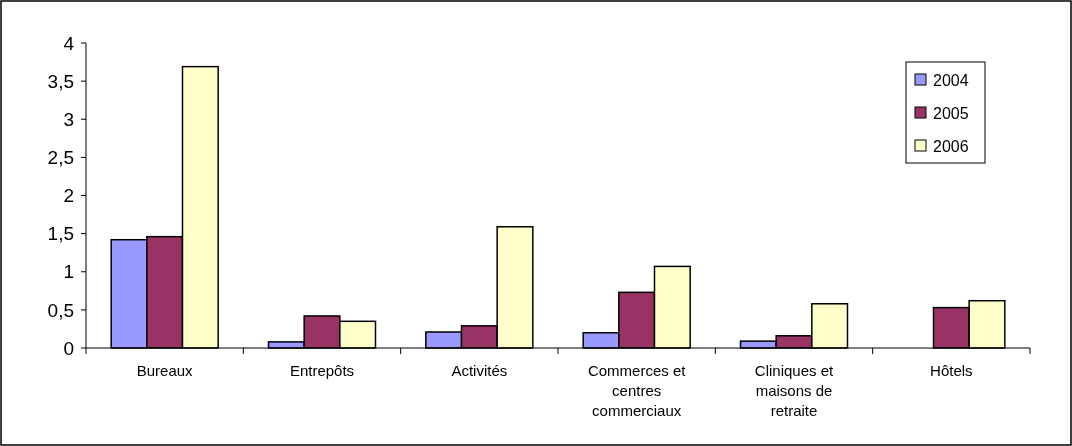 The width and height of the screenshot is (1072, 446). Describe the element at coordinates (951, 370) in the screenshot. I see `x-tick-label: Hôtels` at that location.